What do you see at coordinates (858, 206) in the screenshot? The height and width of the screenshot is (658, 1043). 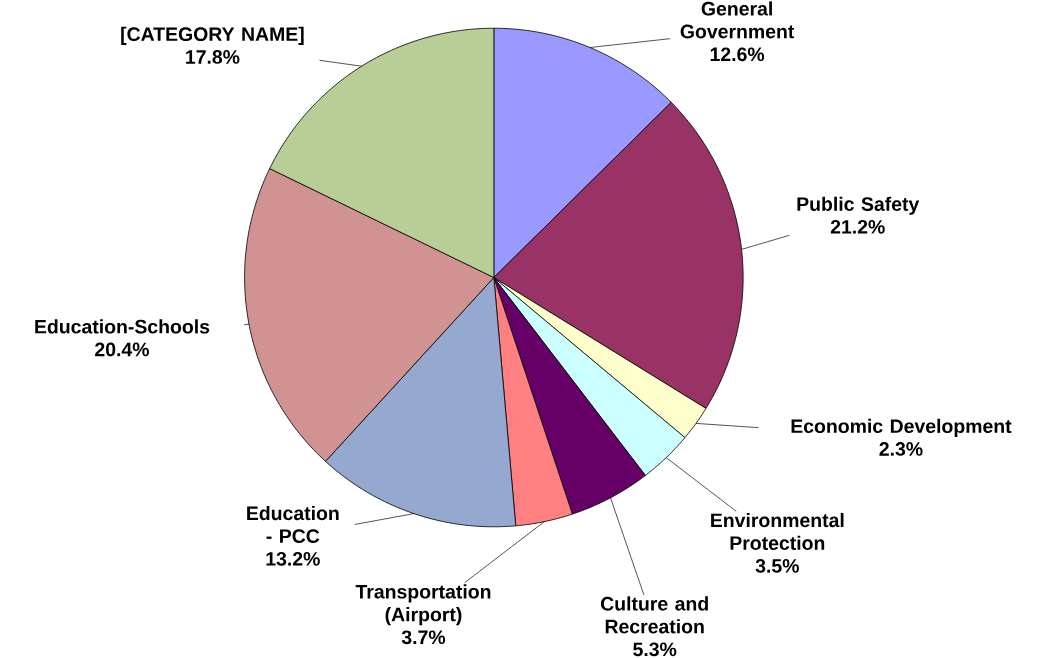 I see `slice-label: Public Safety` at bounding box center [858, 206].